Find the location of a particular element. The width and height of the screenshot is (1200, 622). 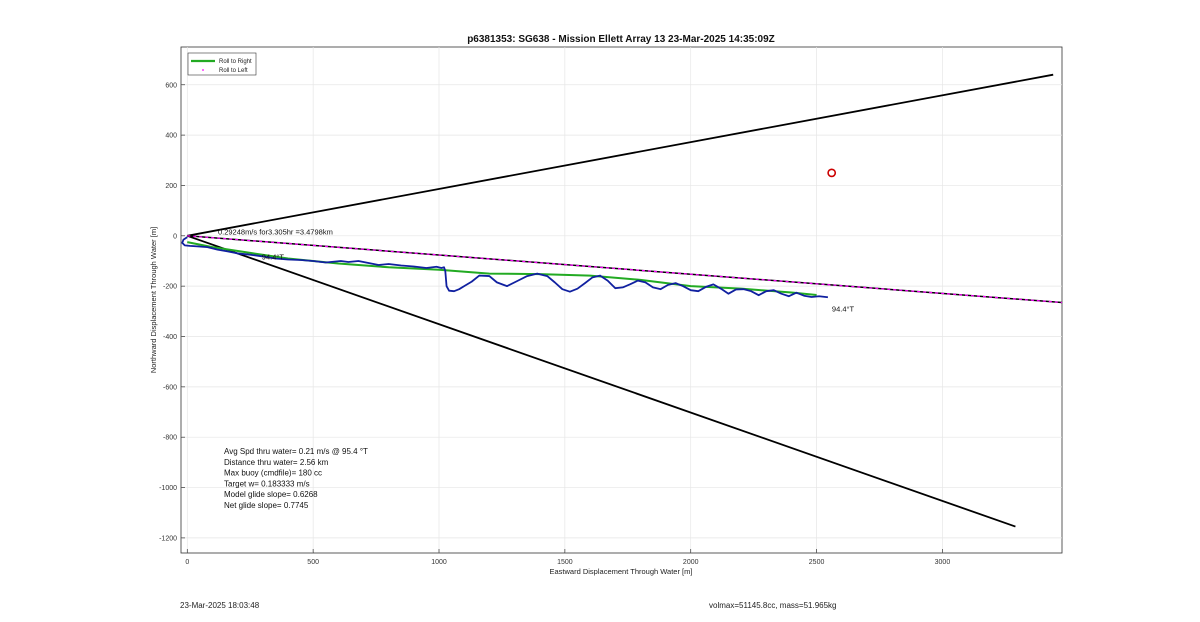

x-tick-label: 500 is located at coordinates (313, 562).